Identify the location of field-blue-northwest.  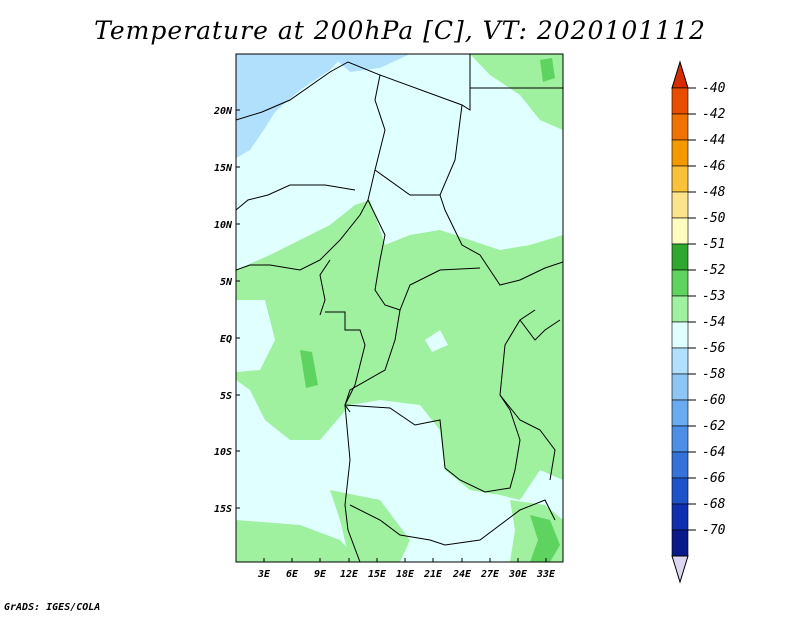
(290, 106).